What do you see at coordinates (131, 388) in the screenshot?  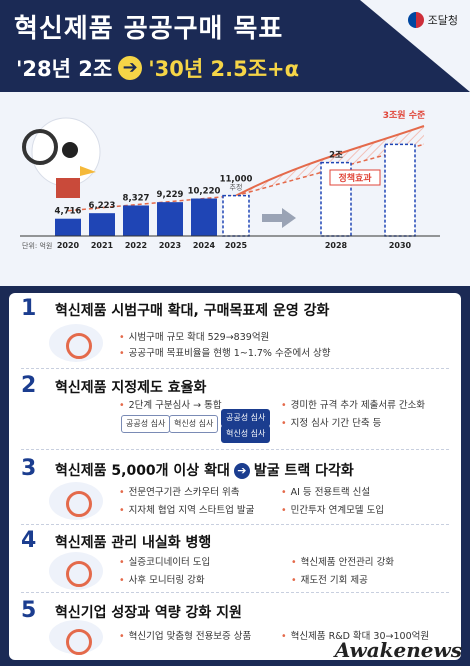 I see `section-title: 혁신제품 지정제도 효율화` at bounding box center [131, 388].